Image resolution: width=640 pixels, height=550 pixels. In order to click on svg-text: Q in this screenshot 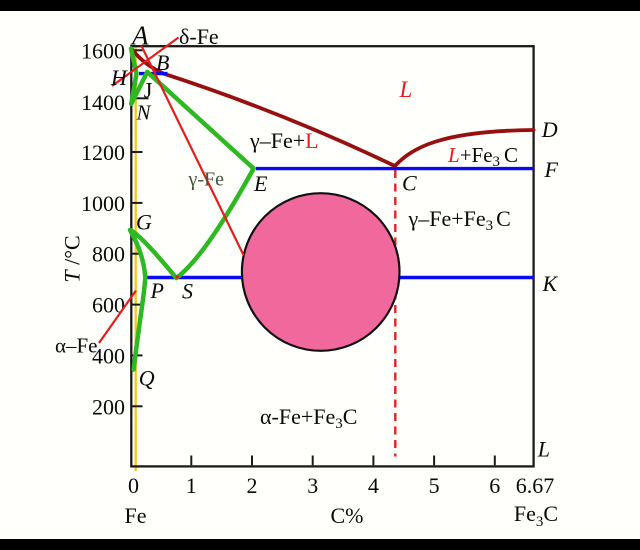, I will do `click(147, 378)`.